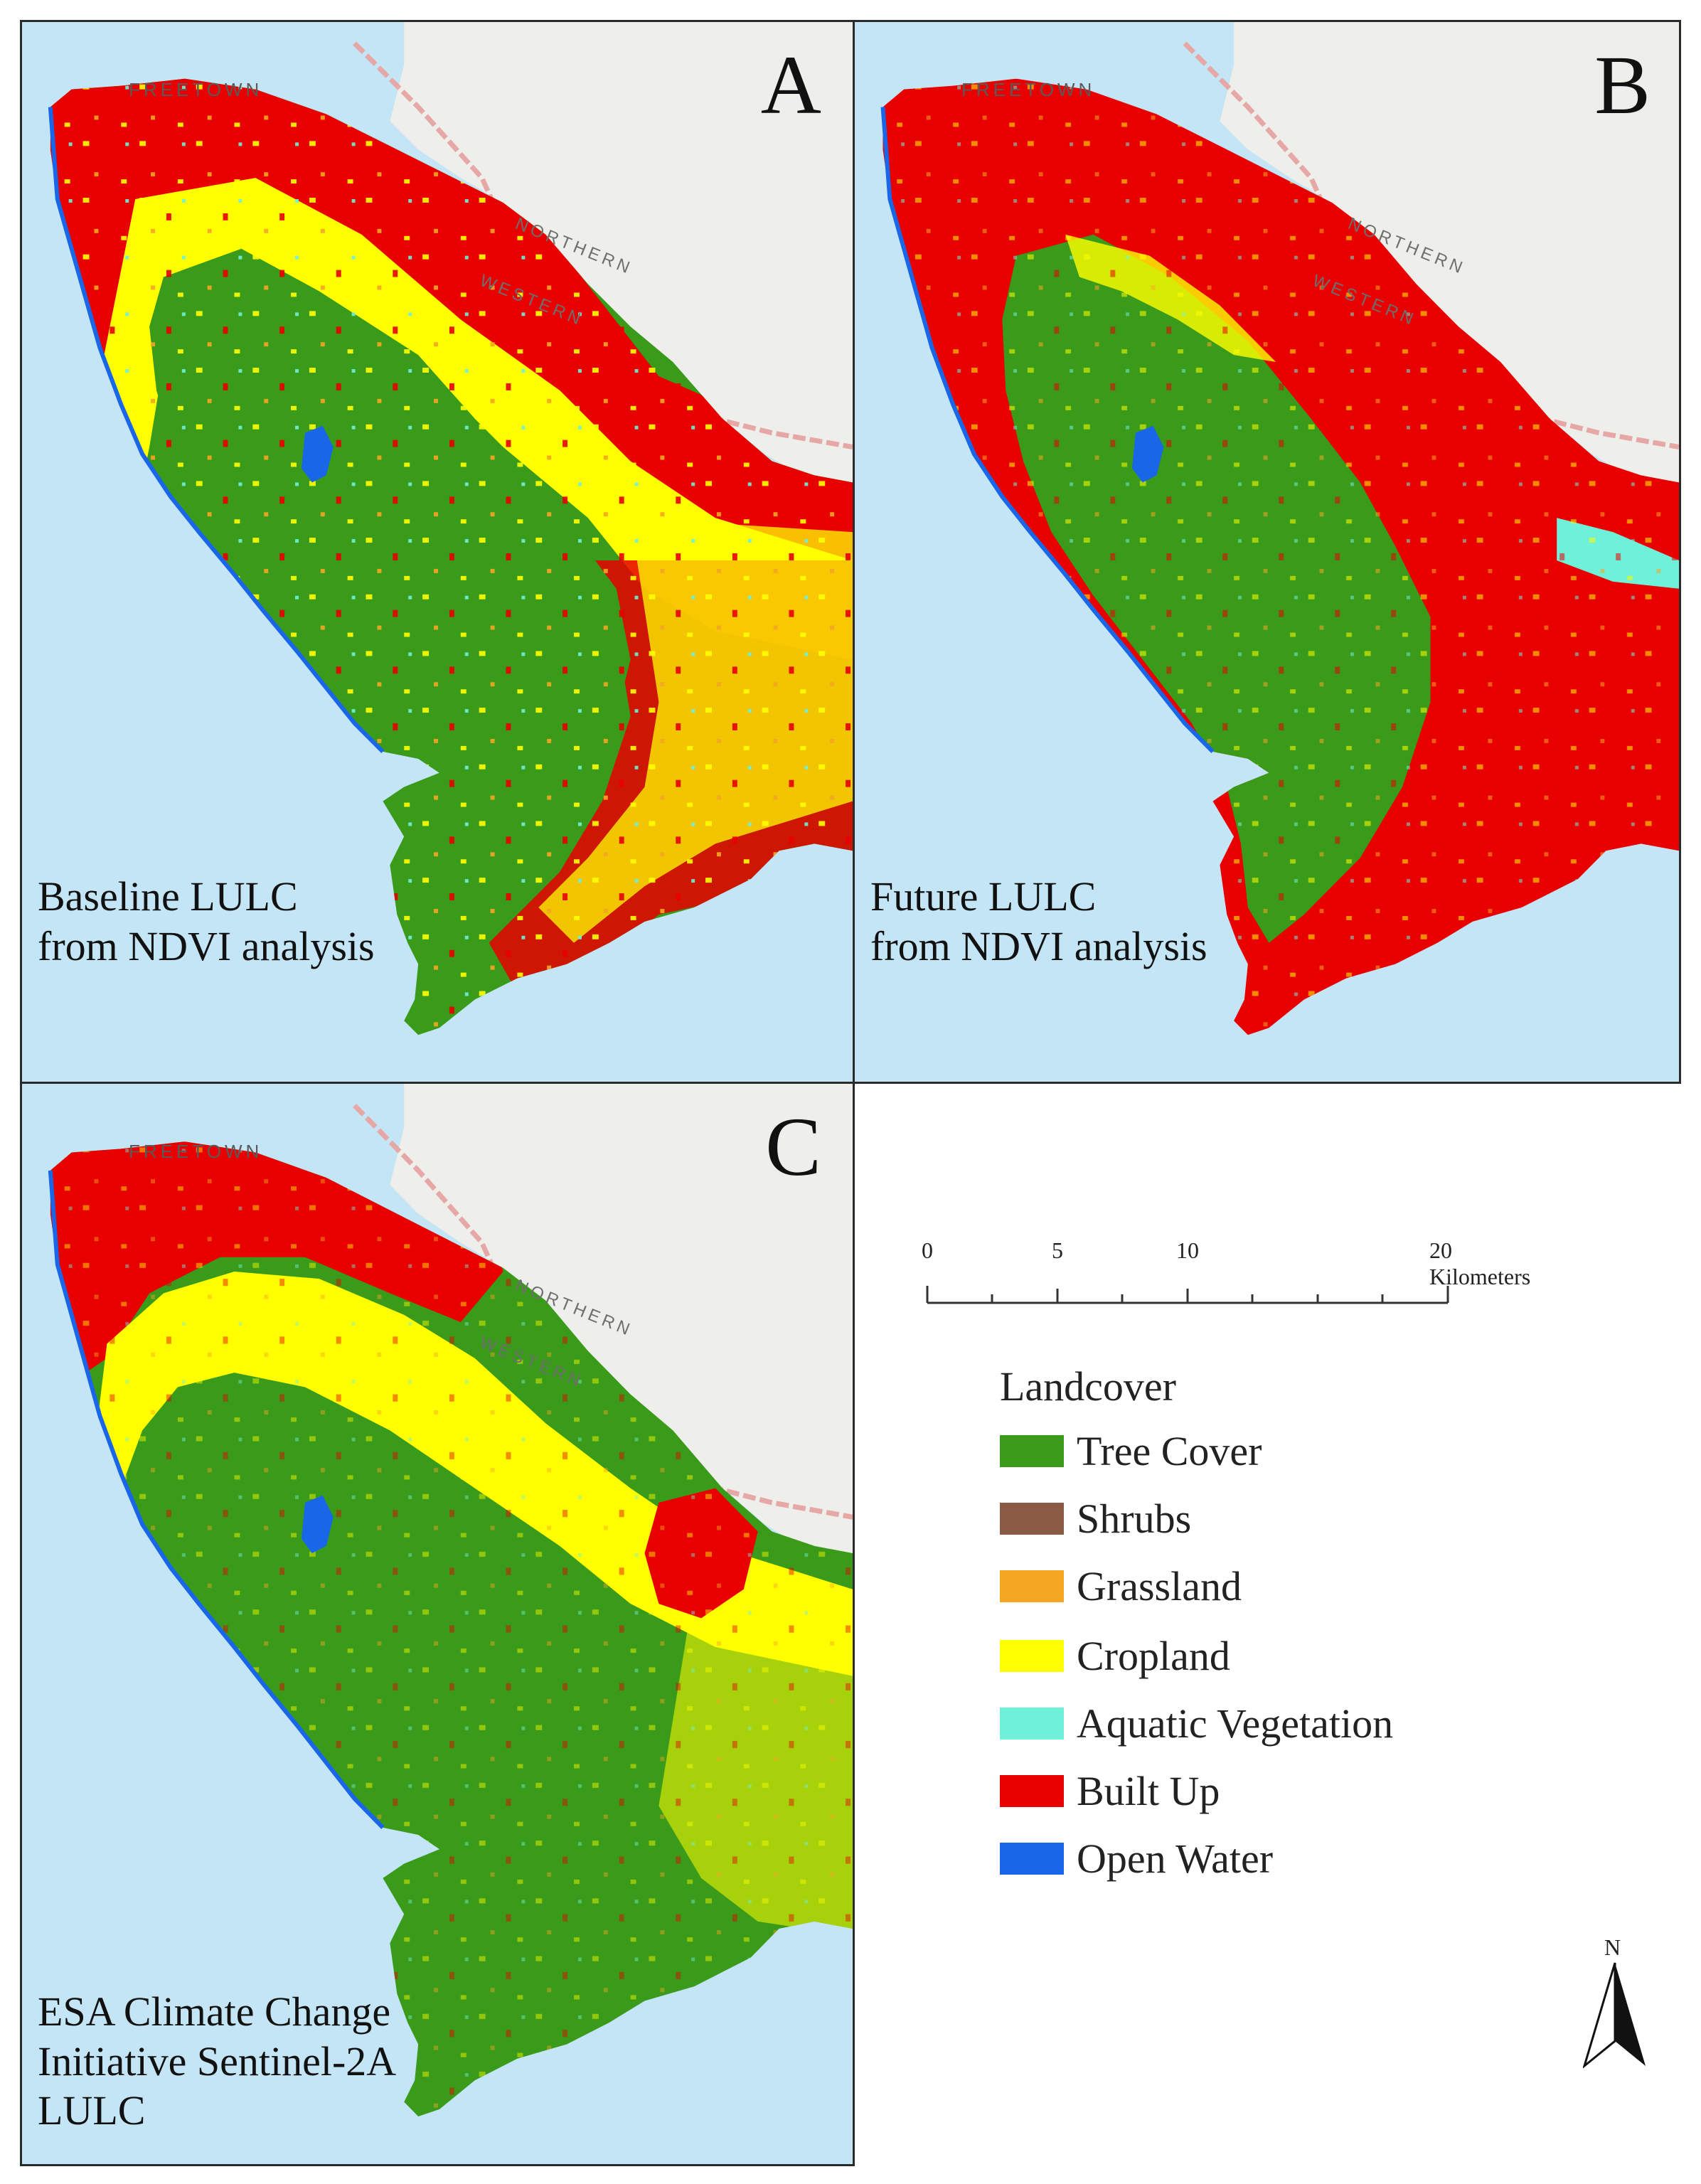 The image size is (1701, 2184). What do you see at coordinates (790, 85) in the screenshot?
I see `panel-letter-a: A` at bounding box center [790, 85].